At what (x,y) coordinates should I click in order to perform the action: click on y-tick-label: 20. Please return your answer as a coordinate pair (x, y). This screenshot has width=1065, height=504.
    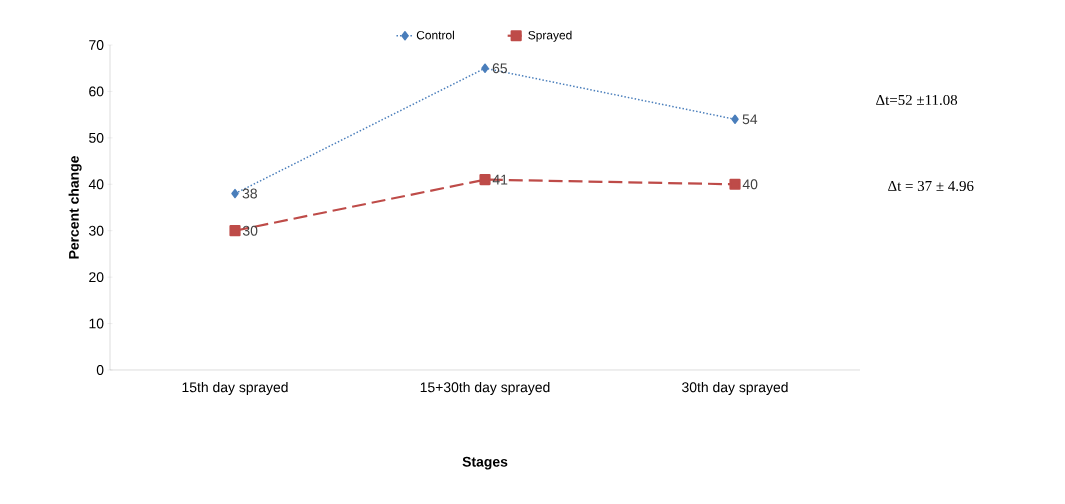
    Looking at the image, I should click on (96, 277).